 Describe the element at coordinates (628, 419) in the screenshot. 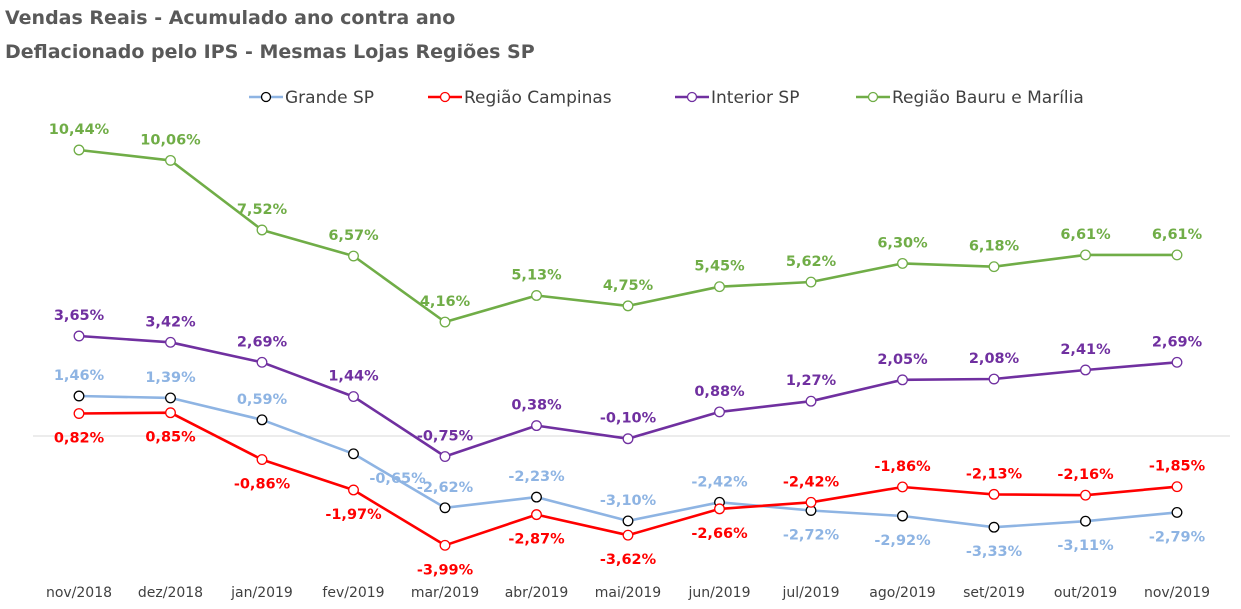

I see `data-label-interior-sp: -0,10%` at that location.